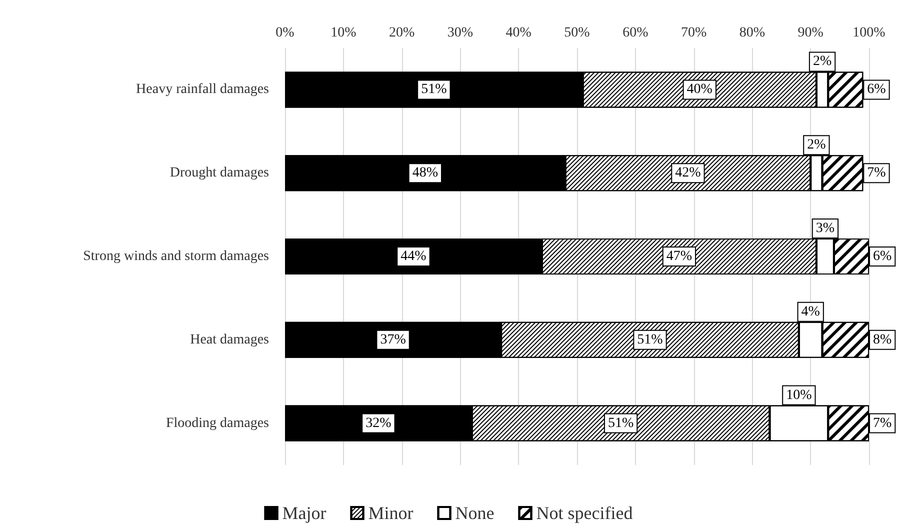  What do you see at coordinates (401, 33) in the screenshot?
I see `x-tick-label: 20%` at bounding box center [401, 33].